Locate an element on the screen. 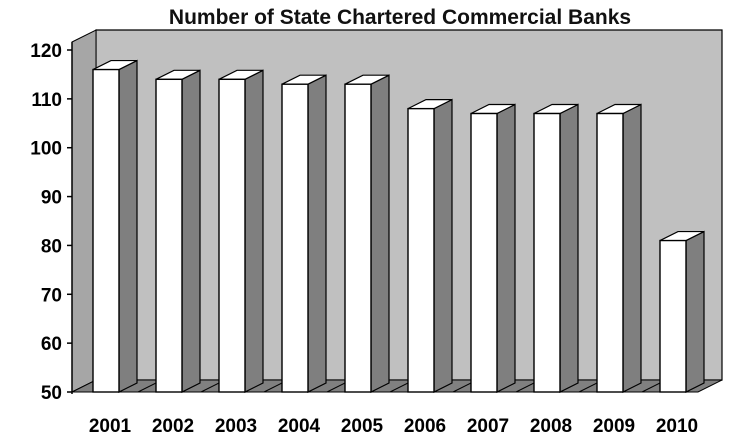  y-tick-label: 120 is located at coordinates (46, 51).